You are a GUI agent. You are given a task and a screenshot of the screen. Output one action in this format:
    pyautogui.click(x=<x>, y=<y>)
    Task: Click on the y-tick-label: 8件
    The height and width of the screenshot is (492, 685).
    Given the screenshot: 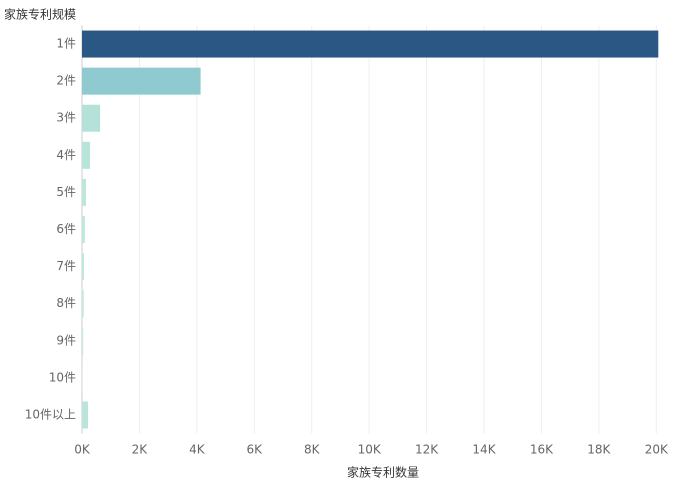 What is the action you would take?
    pyautogui.click(x=66, y=303)
    